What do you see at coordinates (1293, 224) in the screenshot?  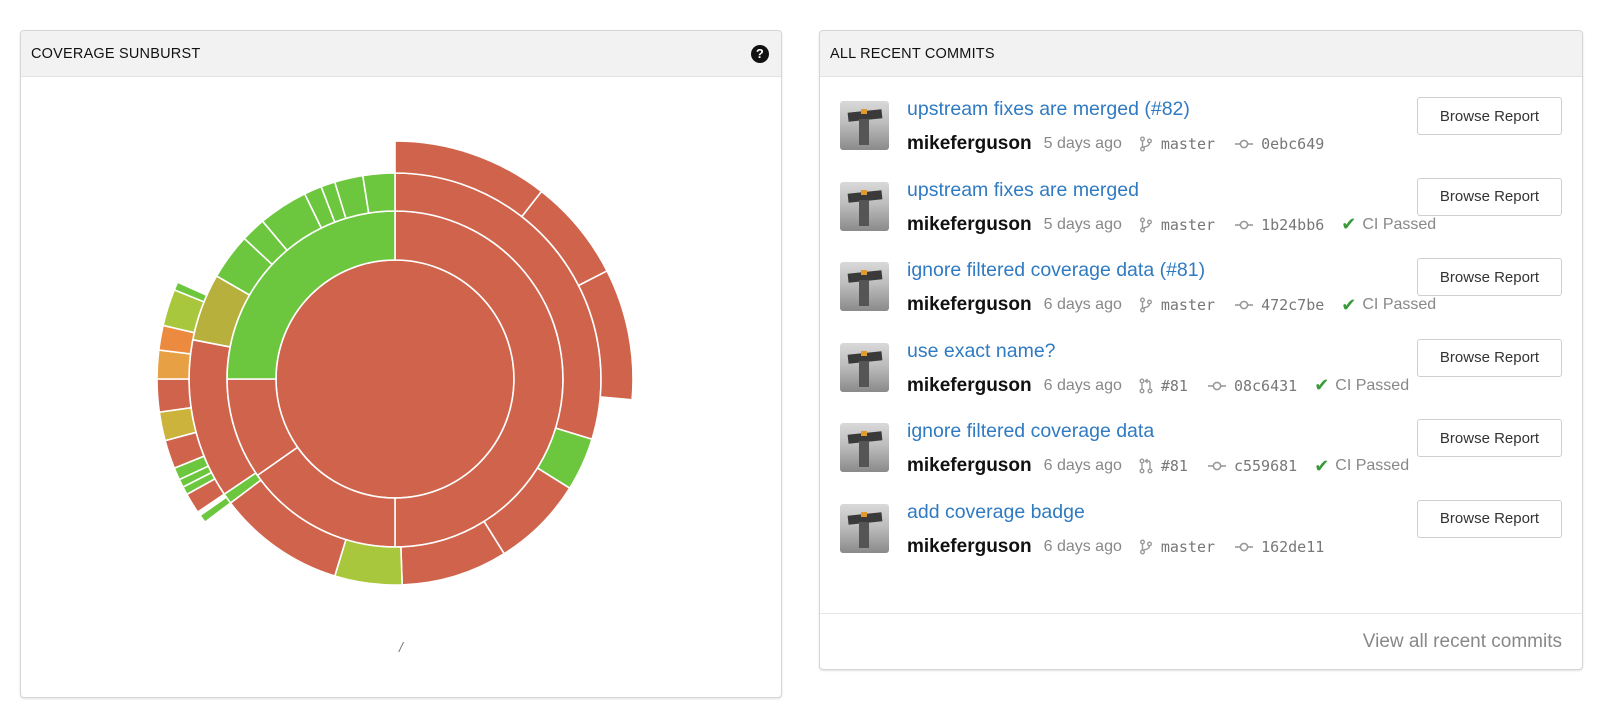 I see `commit-sha: 1b24bb6` at bounding box center [1293, 224].